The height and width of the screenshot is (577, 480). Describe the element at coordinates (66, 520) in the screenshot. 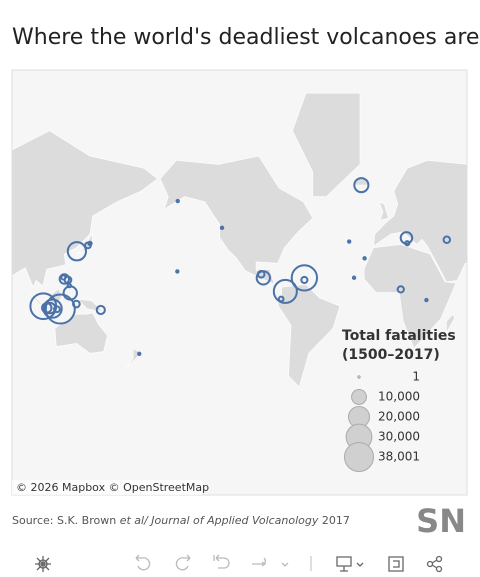

I see `source-text: Source: S.K. Brown` at that location.